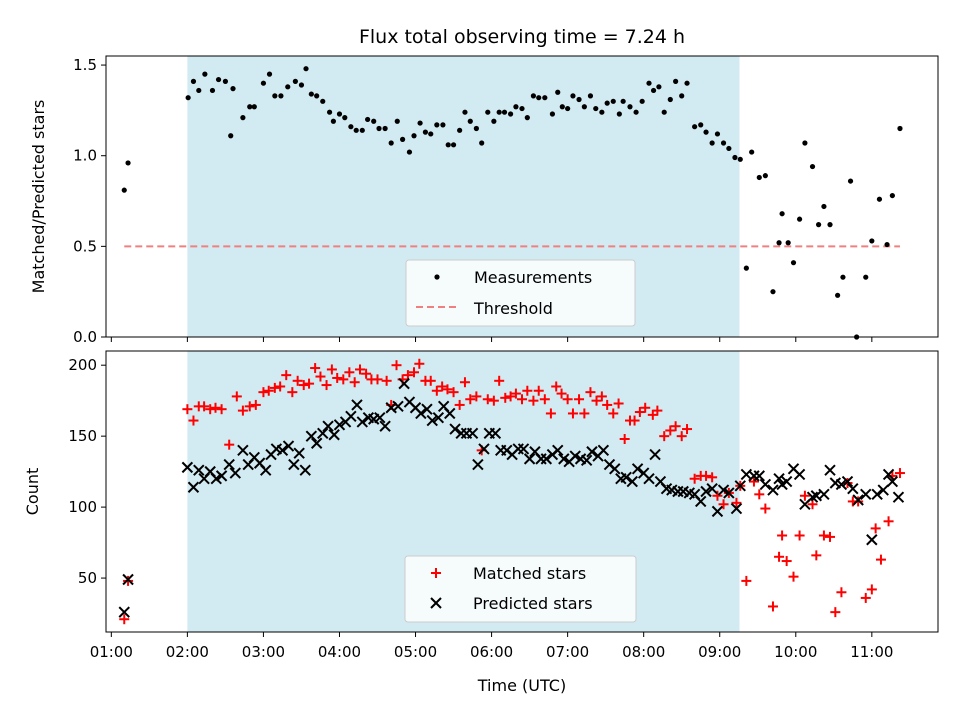  I want to click on legend-matched-marker, so click(436, 573).